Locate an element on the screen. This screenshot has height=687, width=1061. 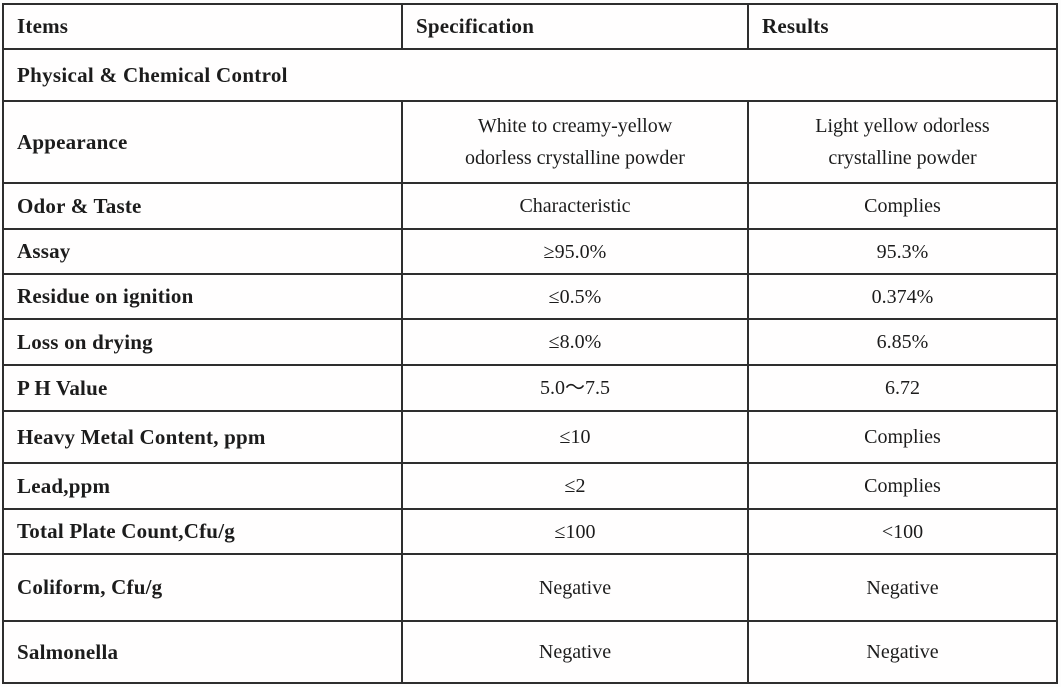
result-cell: 6.72 is located at coordinates (902, 388).